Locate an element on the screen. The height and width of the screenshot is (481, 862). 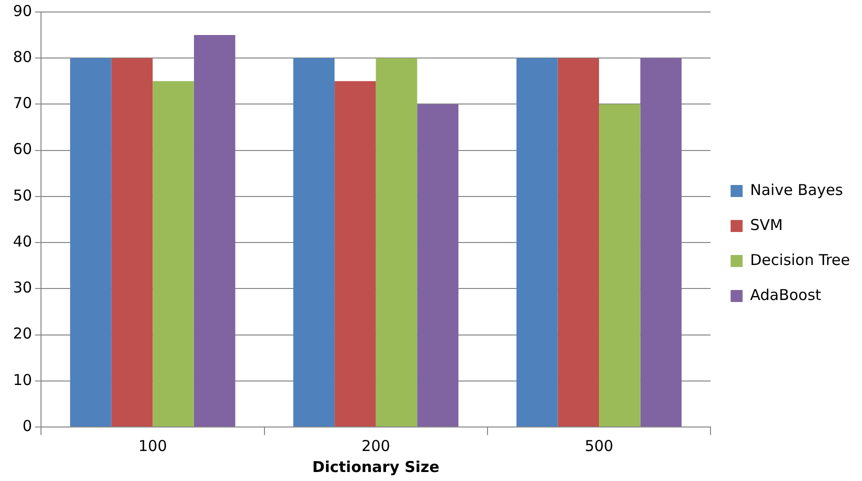
x-axis-title: Dictionary Size is located at coordinates (376, 467).